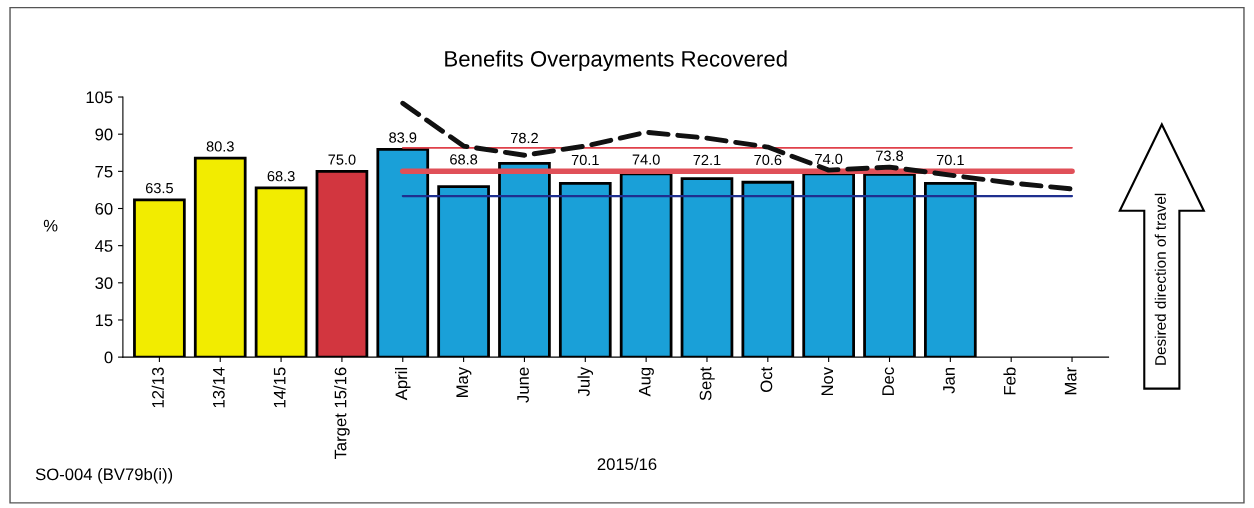 The height and width of the screenshot is (508, 1254). What do you see at coordinates (279, 387) in the screenshot?
I see `x-tick-label: 14/15` at bounding box center [279, 387].